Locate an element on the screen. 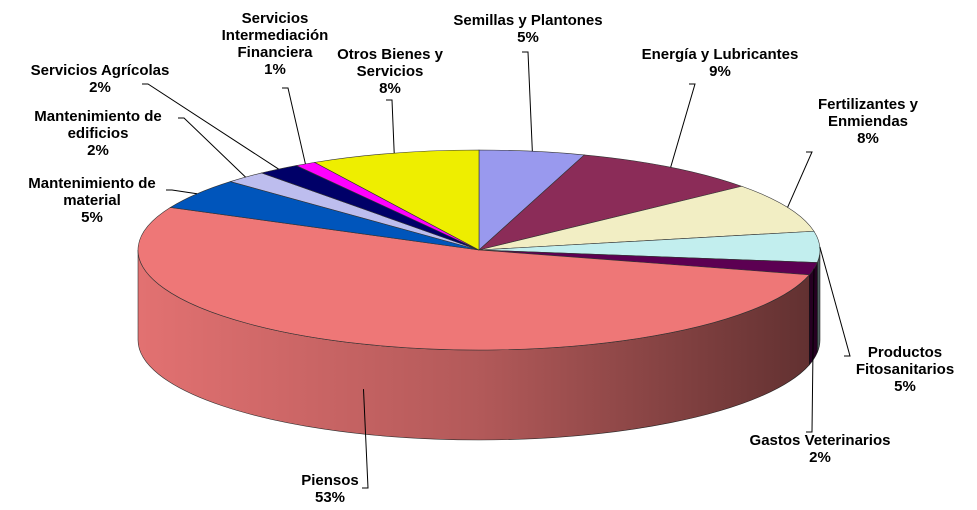 The height and width of the screenshot is (510, 977). label-name: Otros Bienes y Servicios is located at coordinates (390, 63).